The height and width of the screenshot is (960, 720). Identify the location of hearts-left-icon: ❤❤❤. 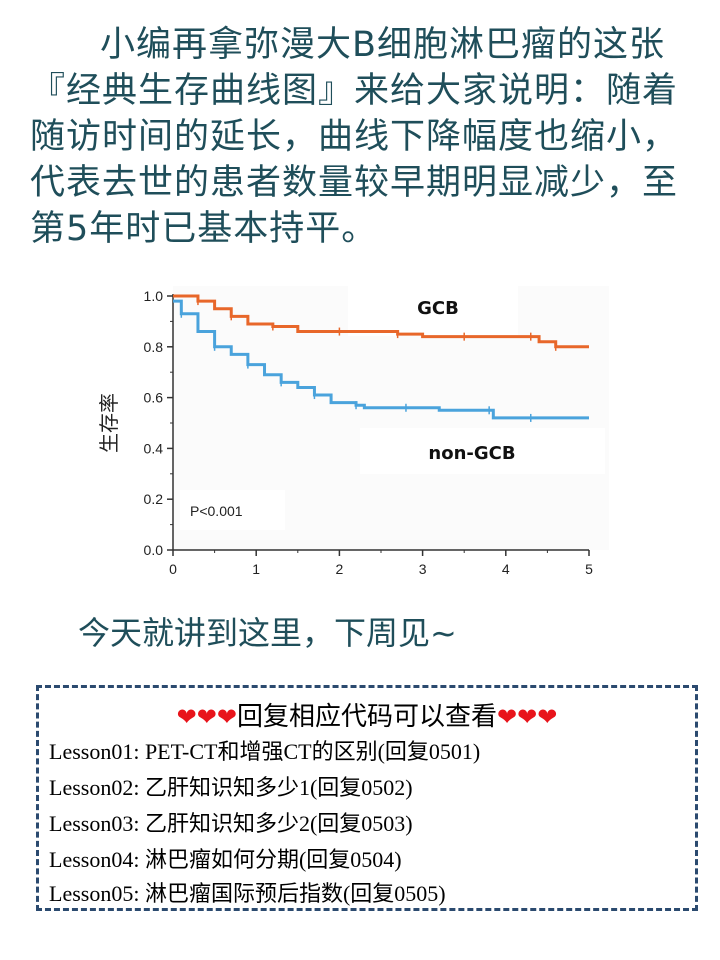
(206, 717).